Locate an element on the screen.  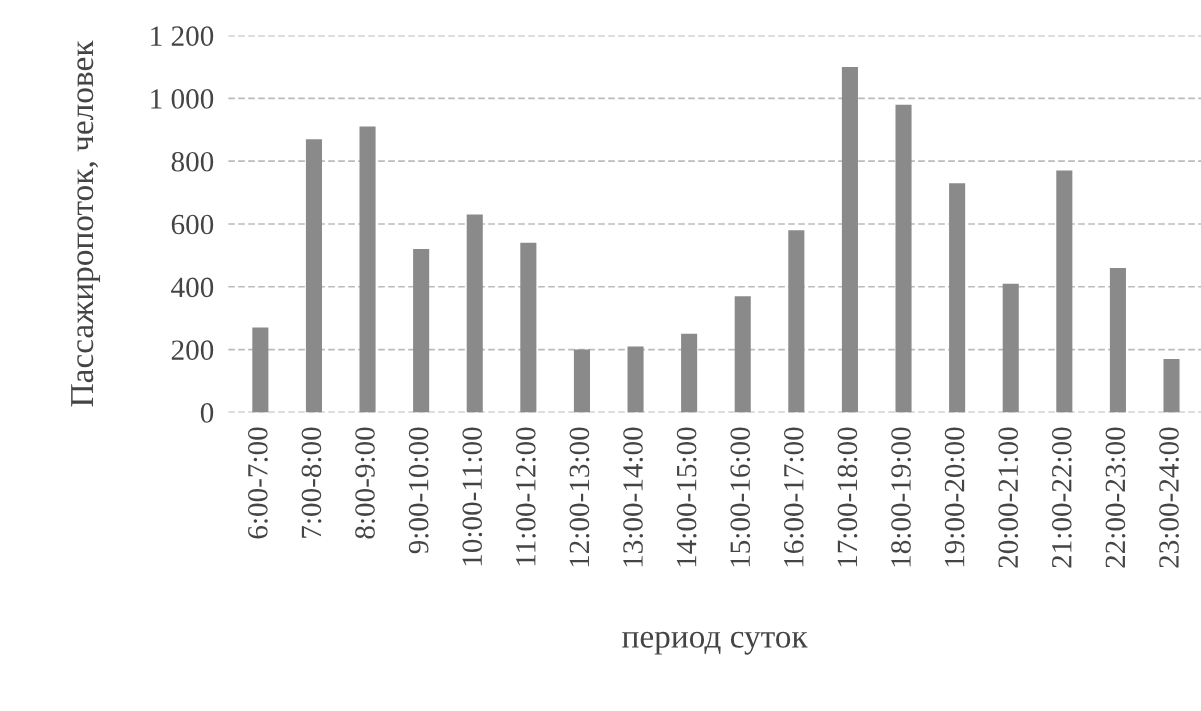
y-tick-label: 200 is located at coordinates (192, 350).